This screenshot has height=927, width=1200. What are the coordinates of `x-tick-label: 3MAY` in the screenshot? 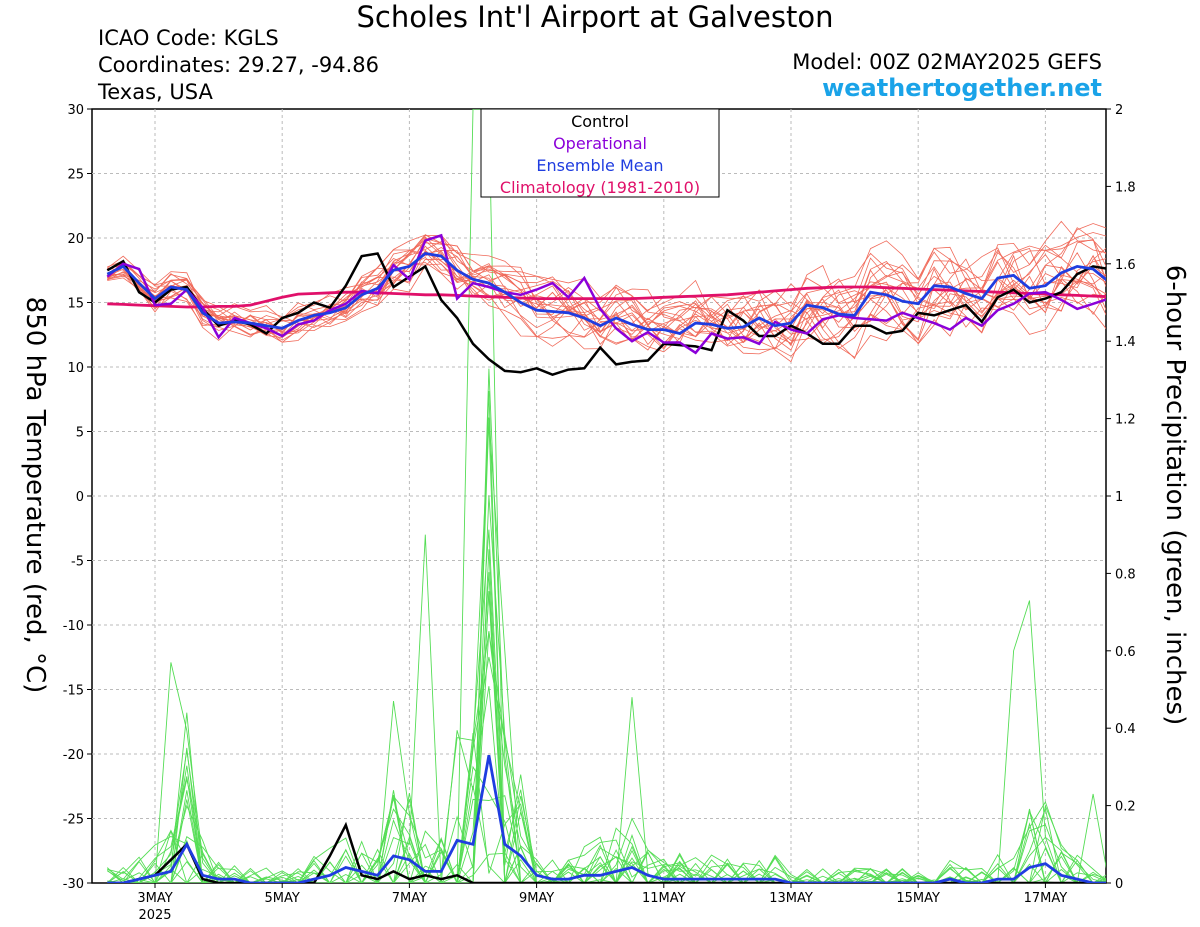 It's located at (154, 898).